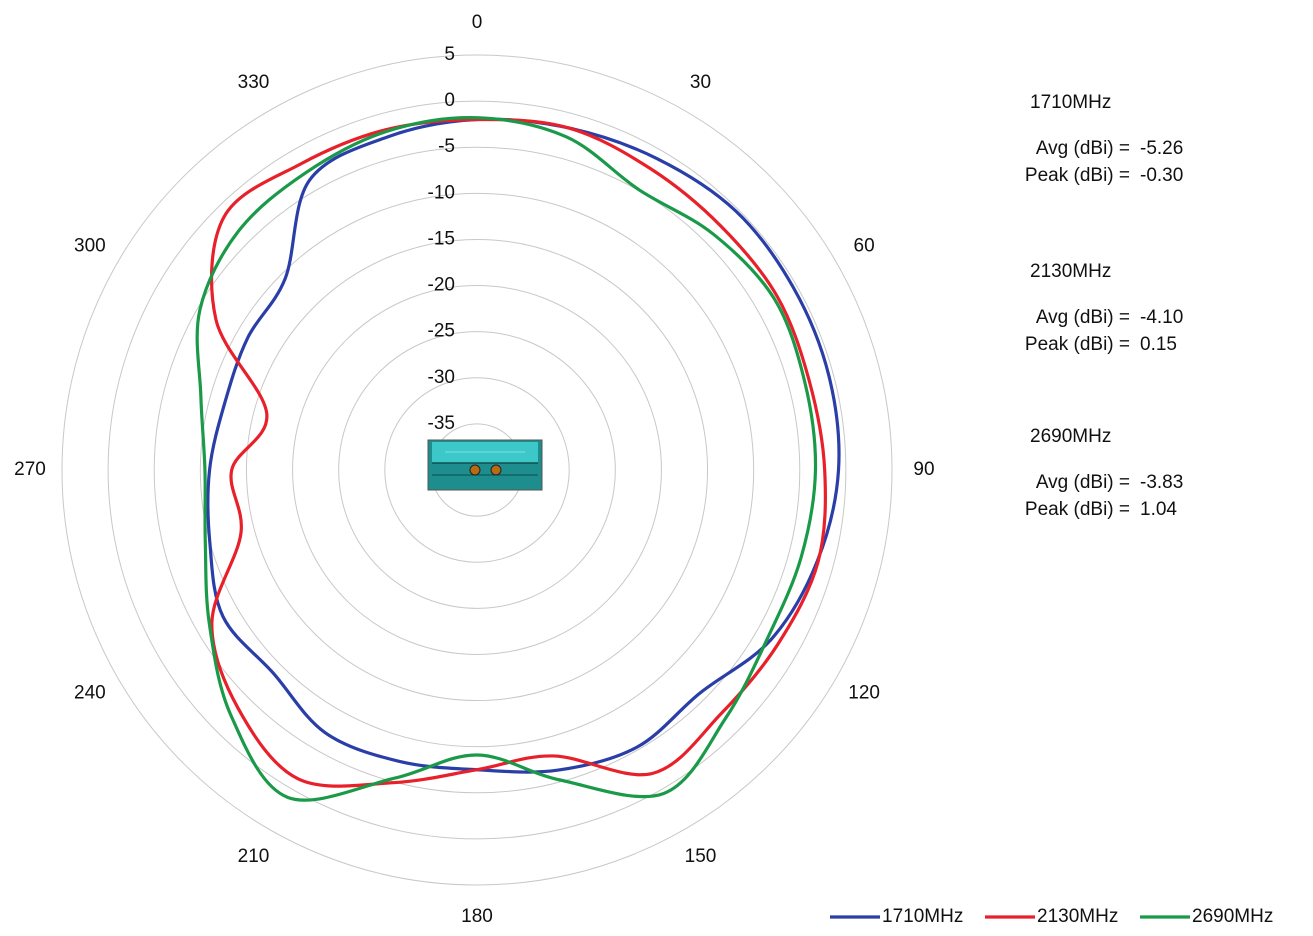 This screenshot has height=936, width=1313. I want to click on peak-value: -0.30, so click(1161, 175).